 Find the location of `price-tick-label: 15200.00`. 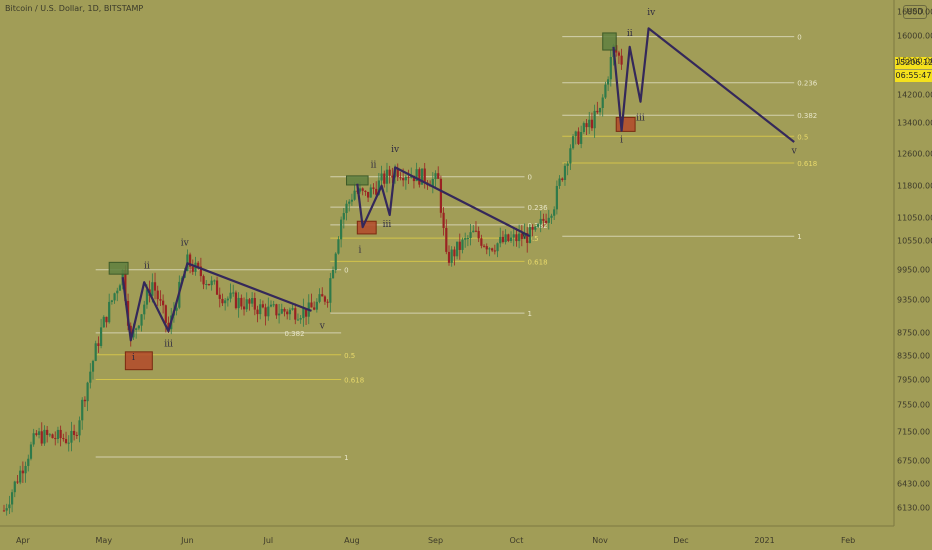

price-tick-label: 15200.00 is located at coordinates (914, 61).